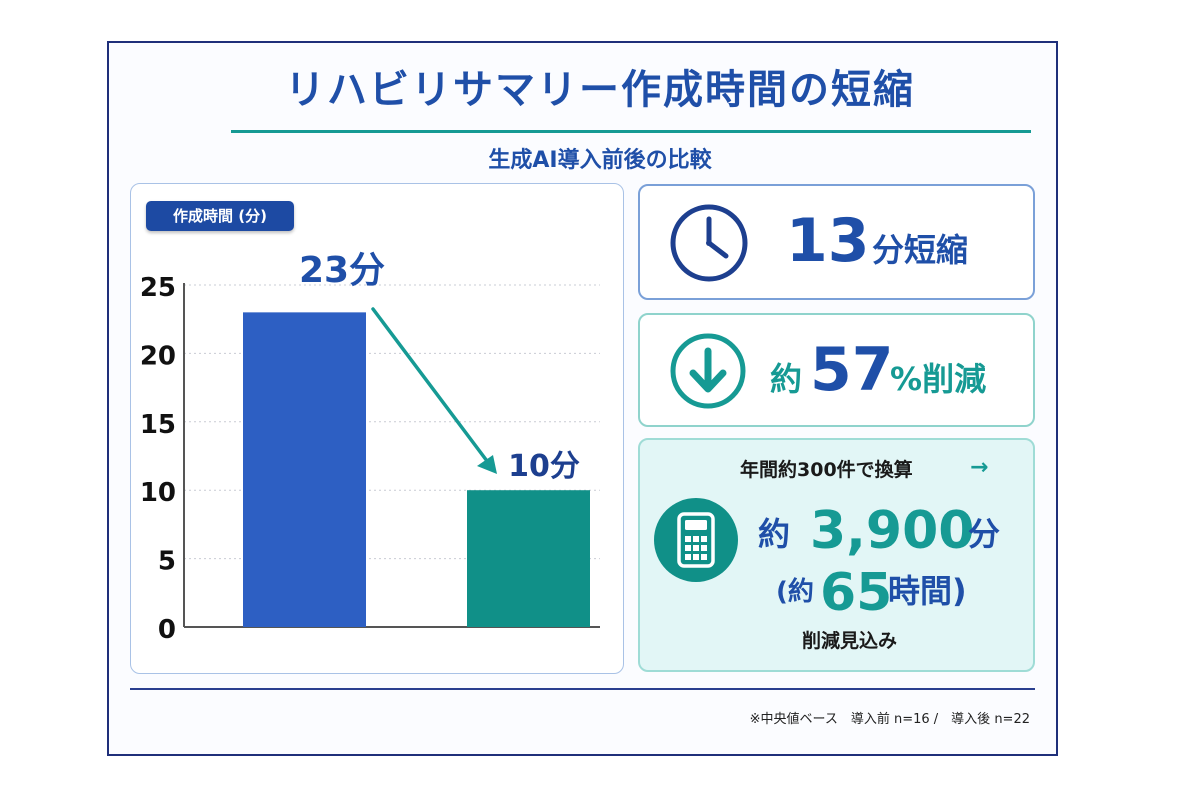 This screenshot has height=800, width=1200. What do you see at coordinates (220, 216) in the screenshot?
I see `unit-badge: 作成時間 (分)` at bounding box center [220, 216].